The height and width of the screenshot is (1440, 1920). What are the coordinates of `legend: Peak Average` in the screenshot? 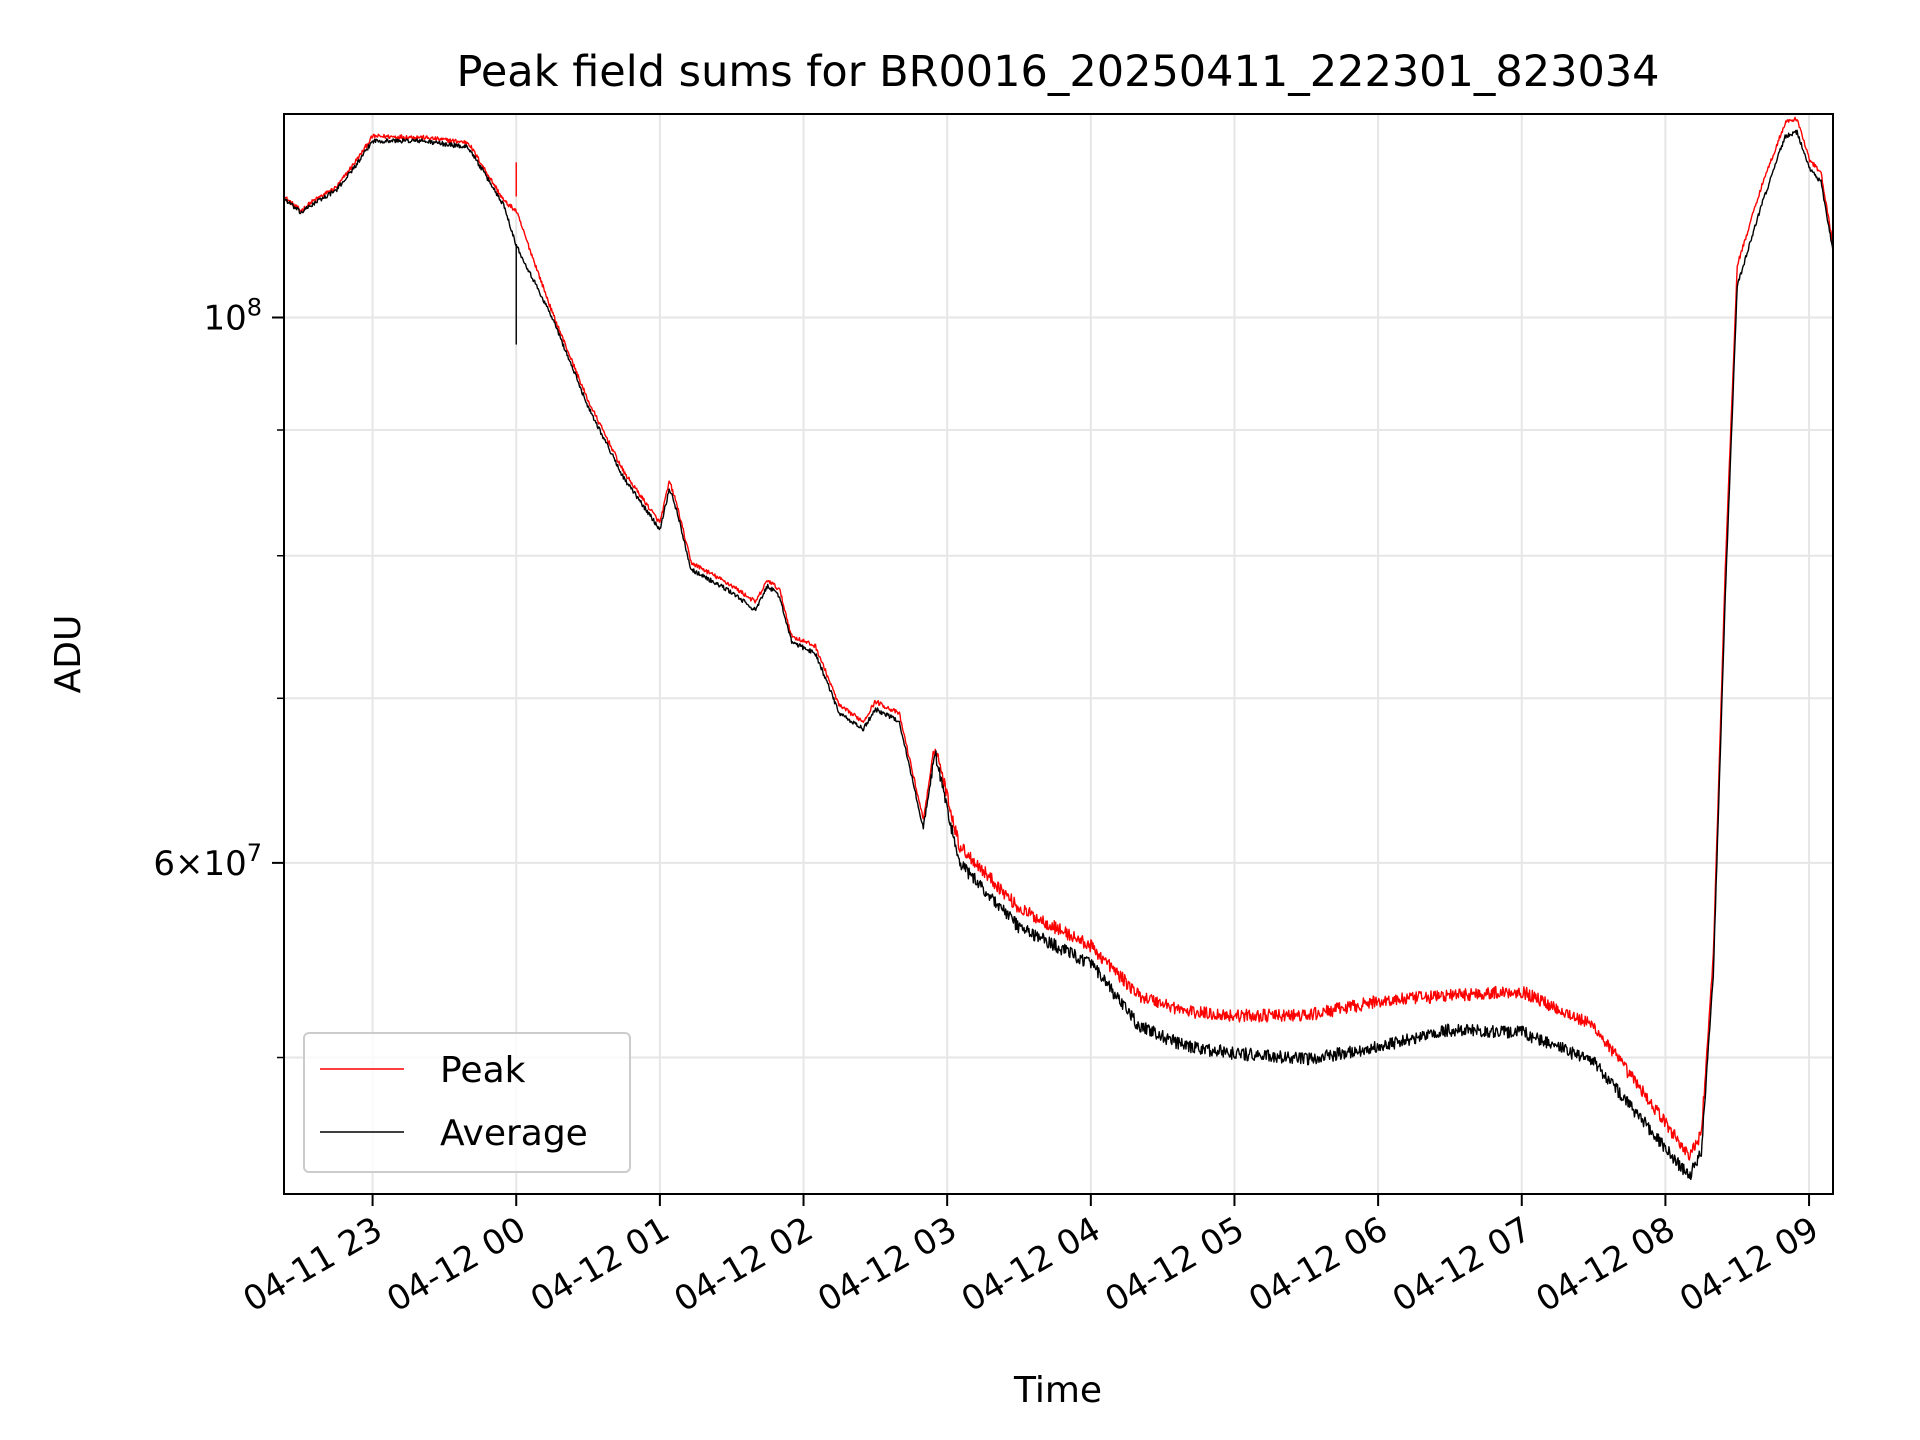 It's located at (467, 1102).